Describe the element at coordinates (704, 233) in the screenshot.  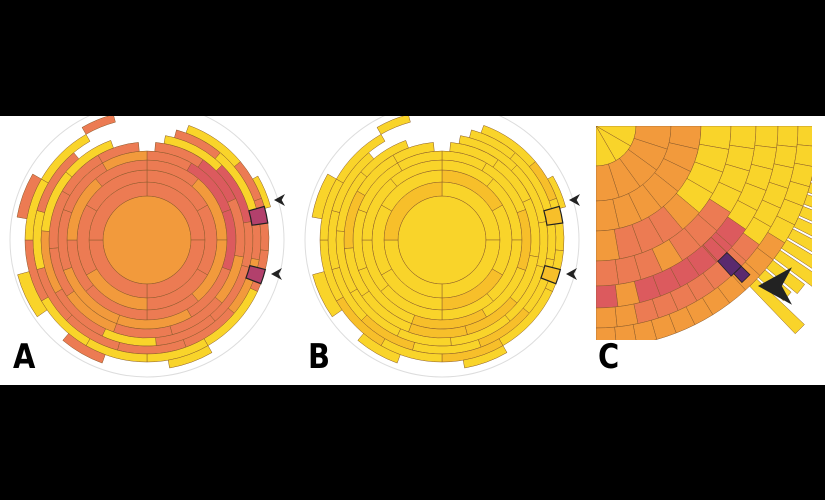
I see `panel-c-zoomed-sunburst` at that location.